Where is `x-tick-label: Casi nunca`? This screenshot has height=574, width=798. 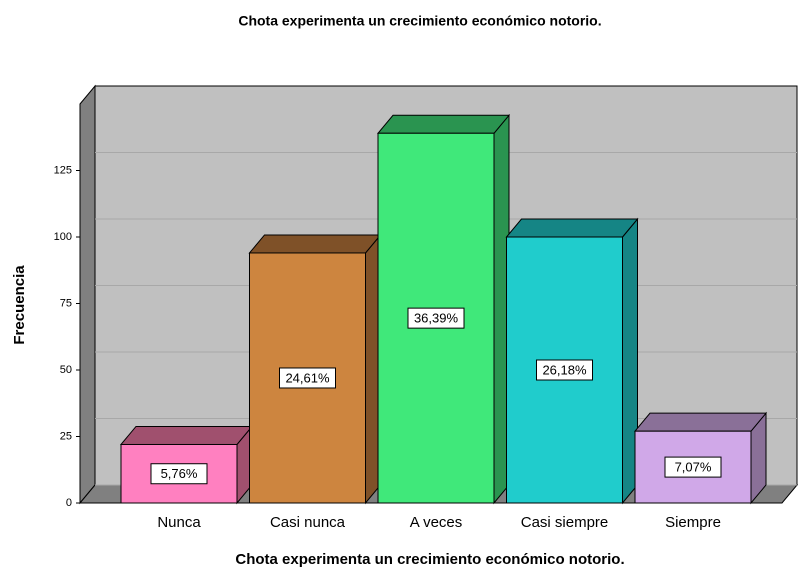
x-tick-label: Casi nunca is located at coordinates (308, 522).